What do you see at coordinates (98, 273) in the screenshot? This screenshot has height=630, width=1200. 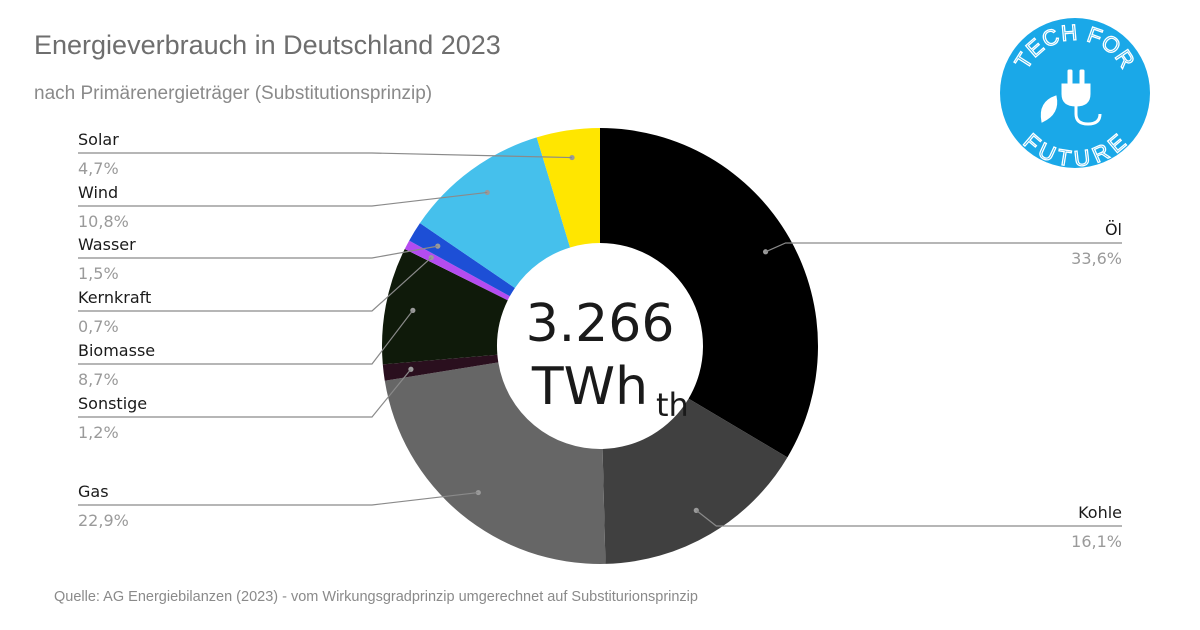 I see `label-value-wasser: 1,5%` at bounding box center [98, 273].